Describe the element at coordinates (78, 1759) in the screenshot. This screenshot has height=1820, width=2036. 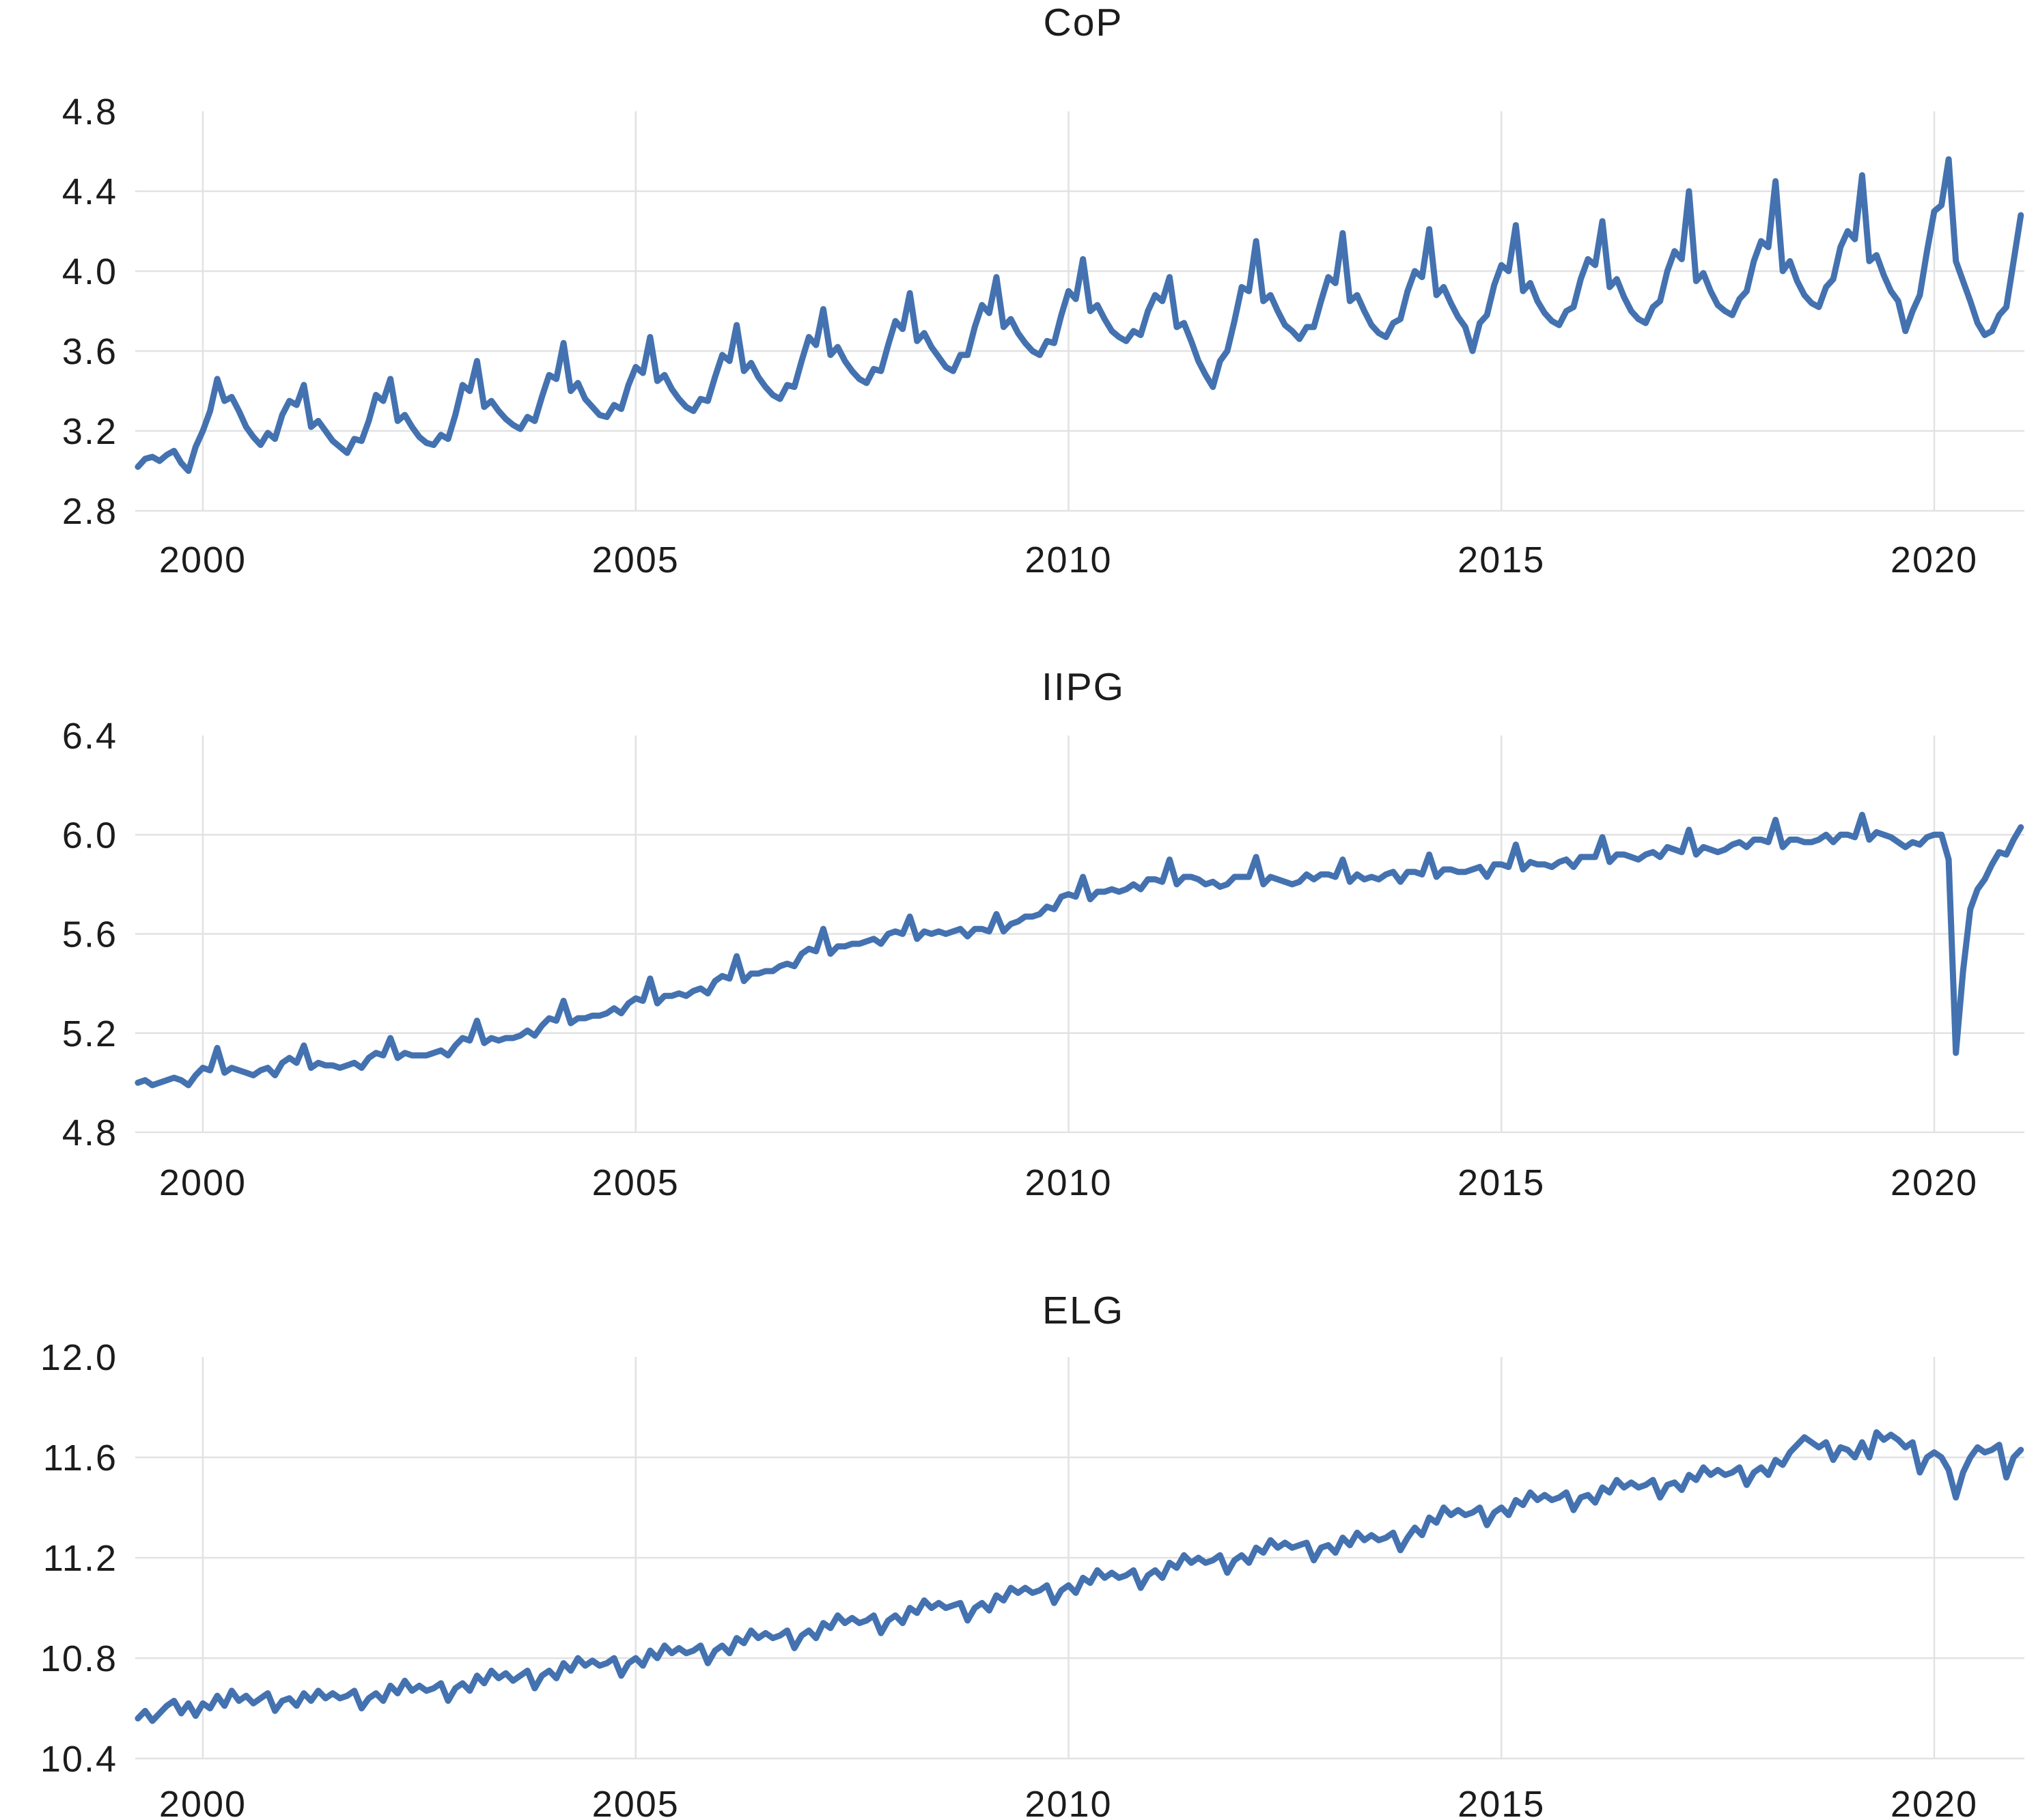
I see `y-tick-label: 10.4` at that location.